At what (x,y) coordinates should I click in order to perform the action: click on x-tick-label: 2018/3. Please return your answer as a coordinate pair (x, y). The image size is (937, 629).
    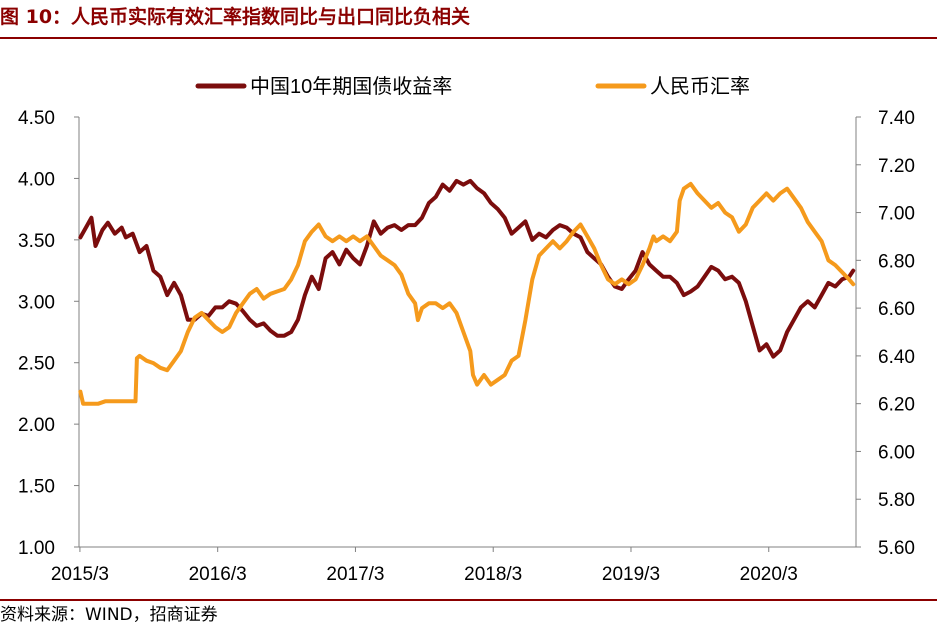
    Looking at the image, I should click on (493, 574).